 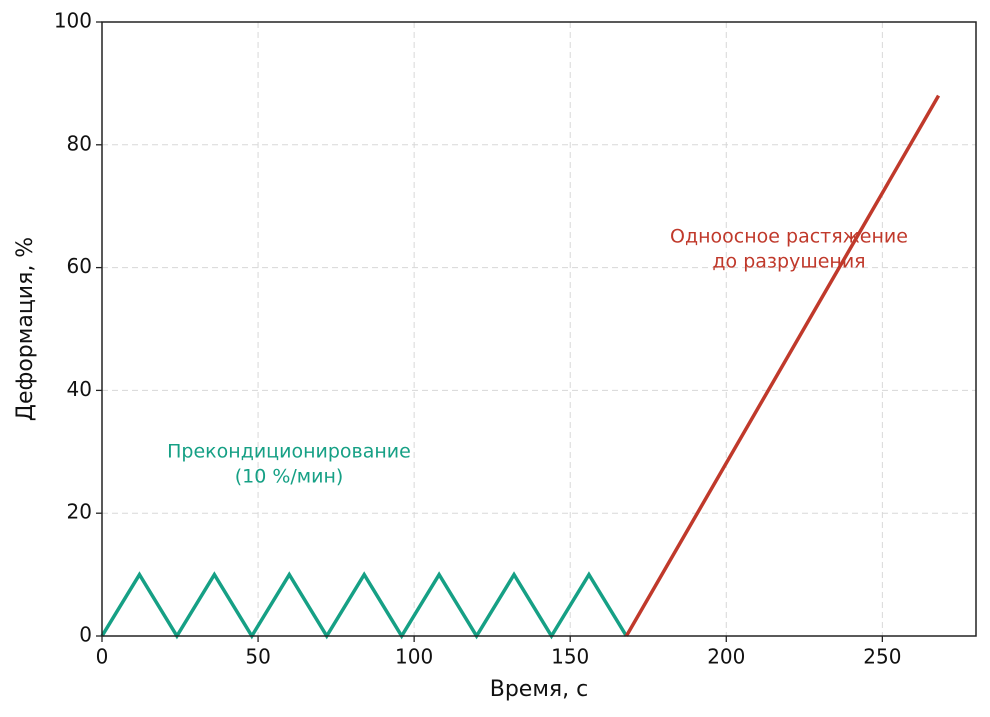 What do you see at coordinates (102, 657) in the screenshot?
I see `x-tick-label: 0` at bounding box center [102, 657].